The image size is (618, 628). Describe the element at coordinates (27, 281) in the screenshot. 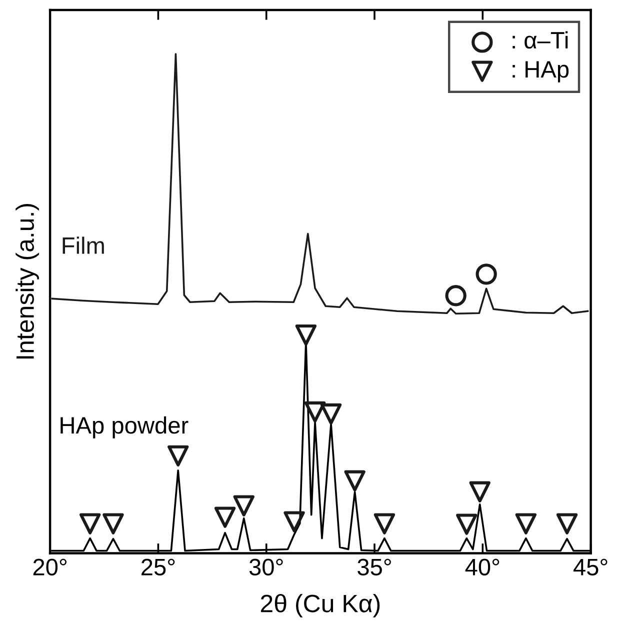

I see `y-axis-title: Intensity (a.u.)` at that location.